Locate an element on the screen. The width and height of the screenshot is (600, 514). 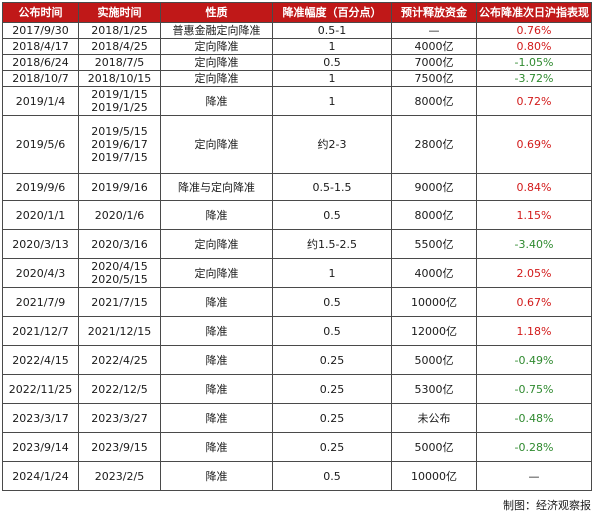
table-header: 公布时间 实施时间 性质 降准幅度（百分点） 预计释放资金 公布降准次日沪指表现 is located at coordinates (297, 12).